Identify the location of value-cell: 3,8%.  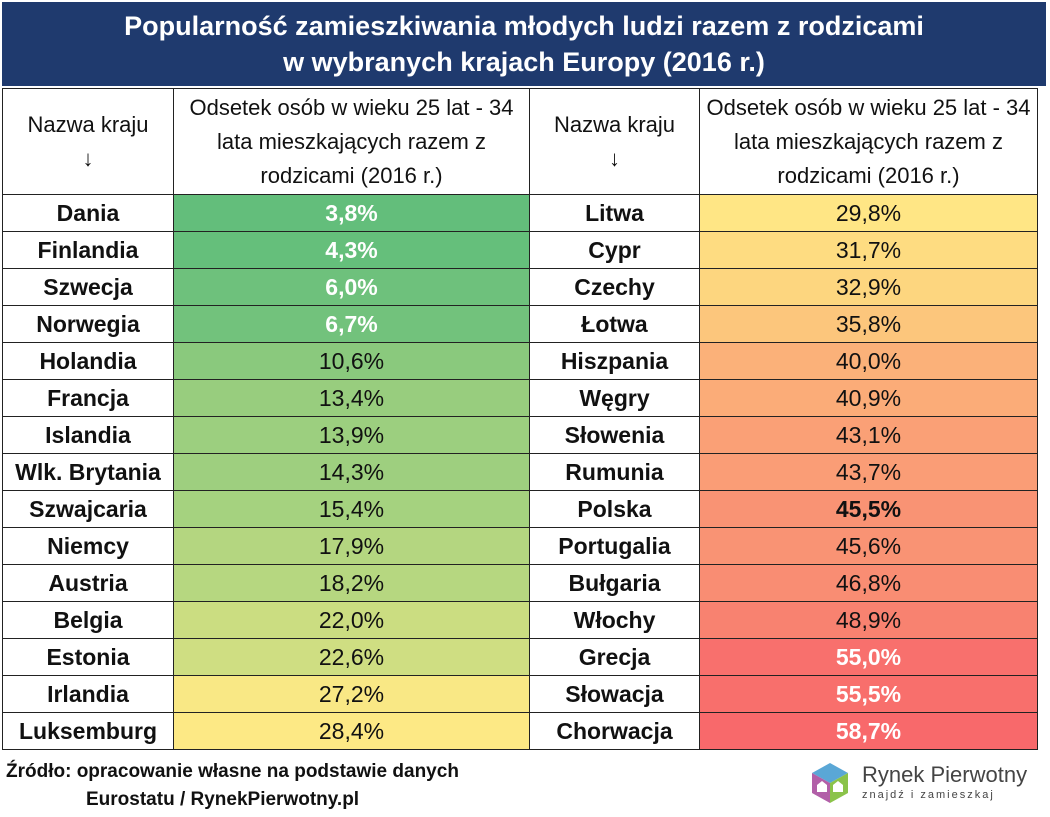
(351, 213).